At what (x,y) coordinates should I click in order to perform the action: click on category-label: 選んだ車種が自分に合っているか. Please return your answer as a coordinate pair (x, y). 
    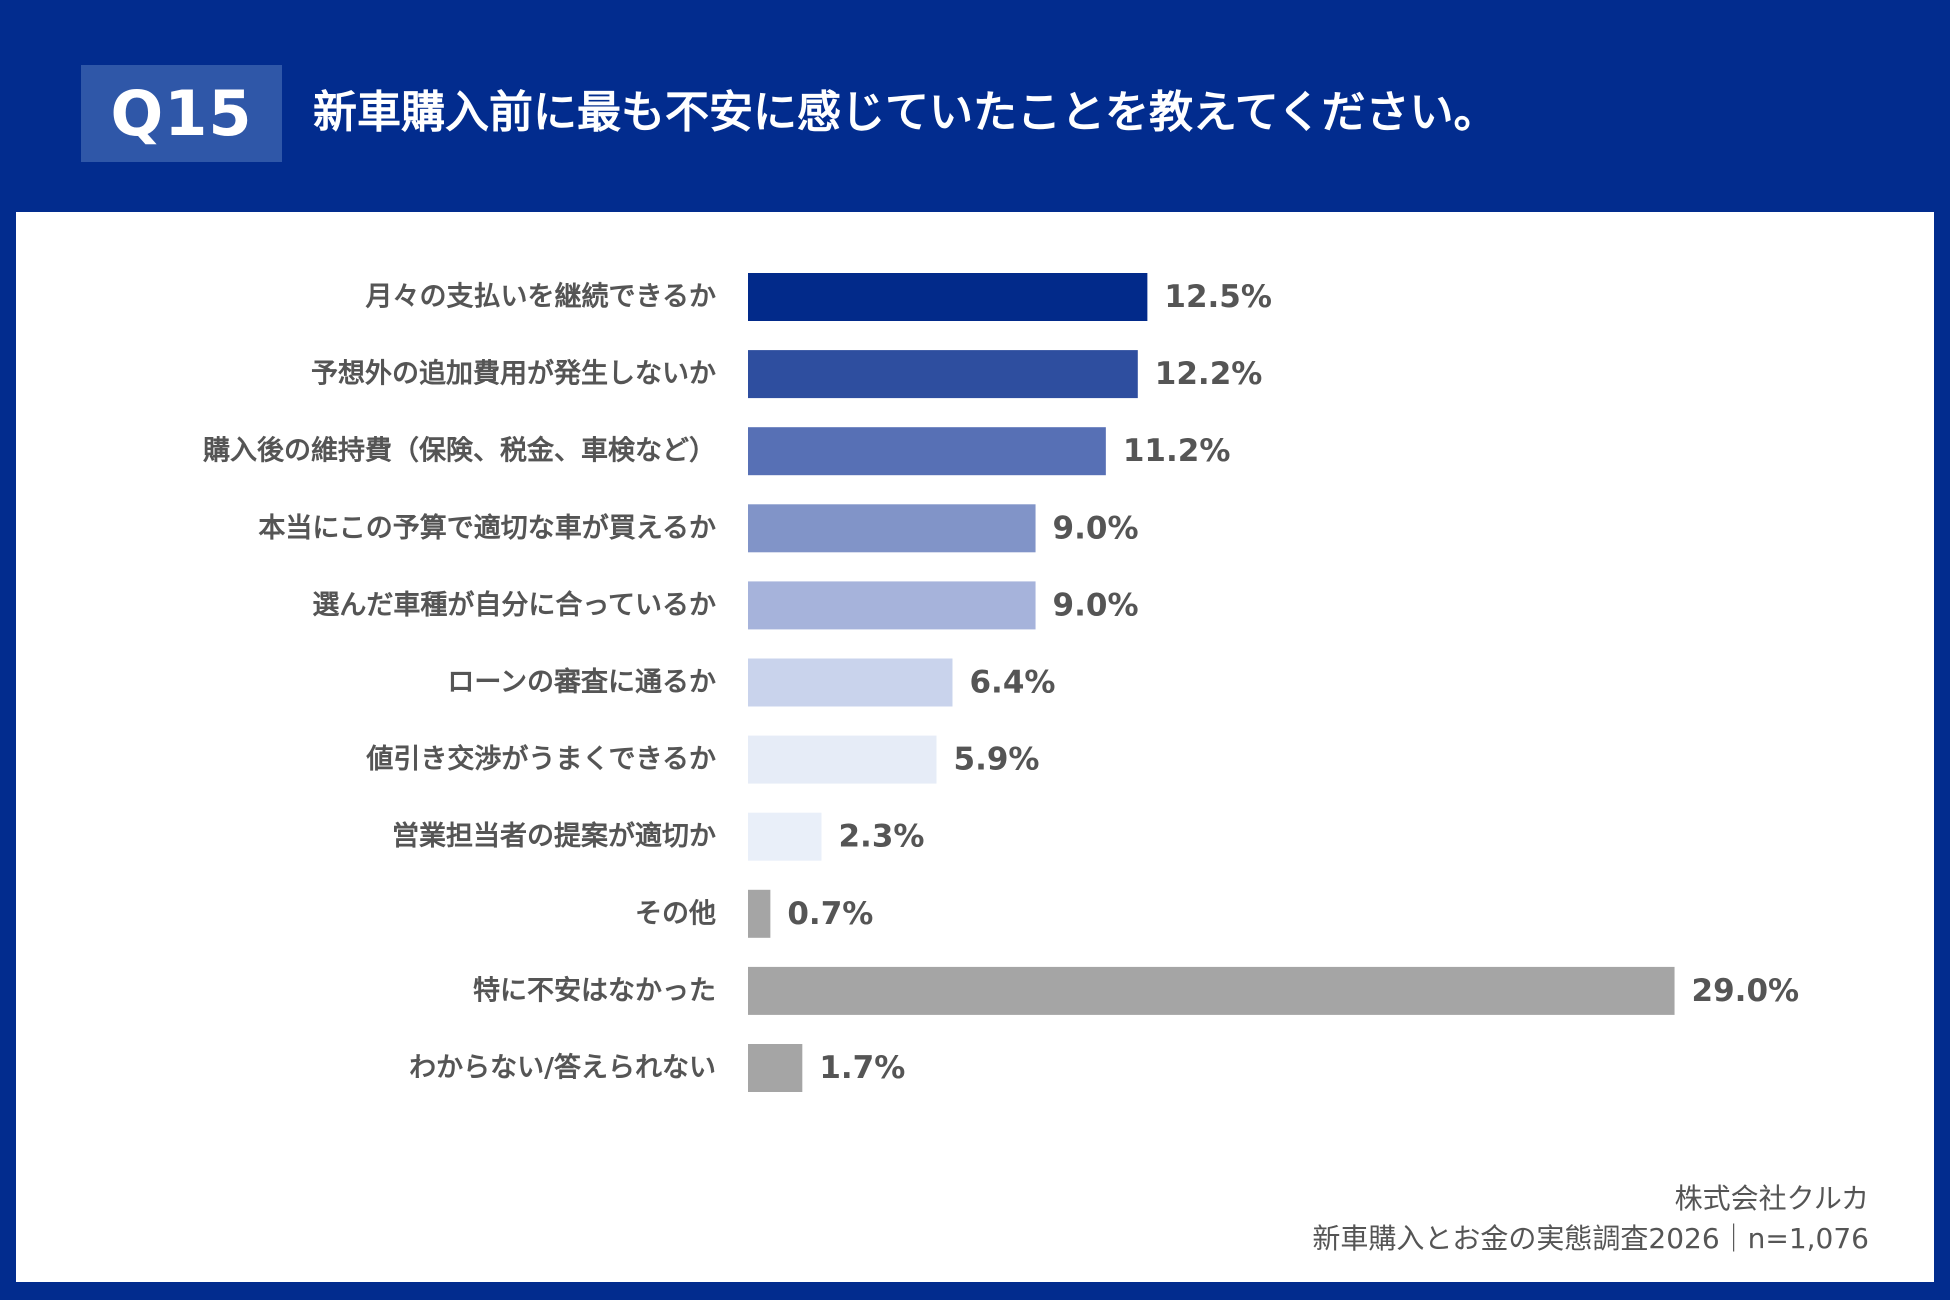
    Looking at the image, I should click on (514, 605).